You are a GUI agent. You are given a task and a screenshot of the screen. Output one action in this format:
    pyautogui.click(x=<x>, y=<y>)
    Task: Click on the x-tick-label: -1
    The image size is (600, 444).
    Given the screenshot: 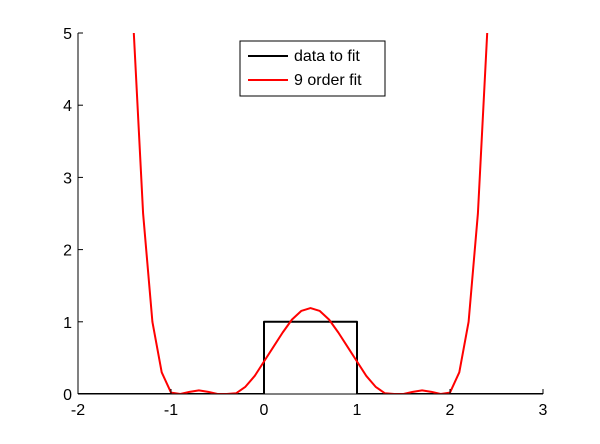 What is the action you would take?
    pyautogui.click(x=171, y=410)
    